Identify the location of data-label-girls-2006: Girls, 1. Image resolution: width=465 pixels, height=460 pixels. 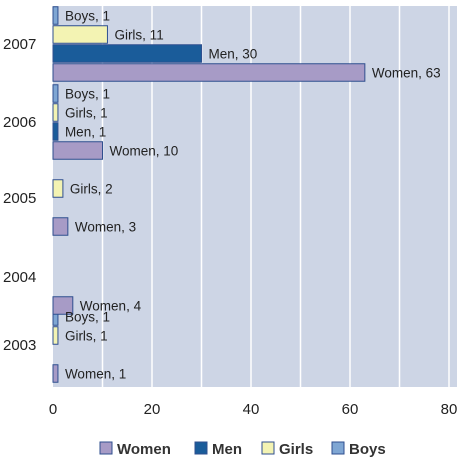
(86, 113).